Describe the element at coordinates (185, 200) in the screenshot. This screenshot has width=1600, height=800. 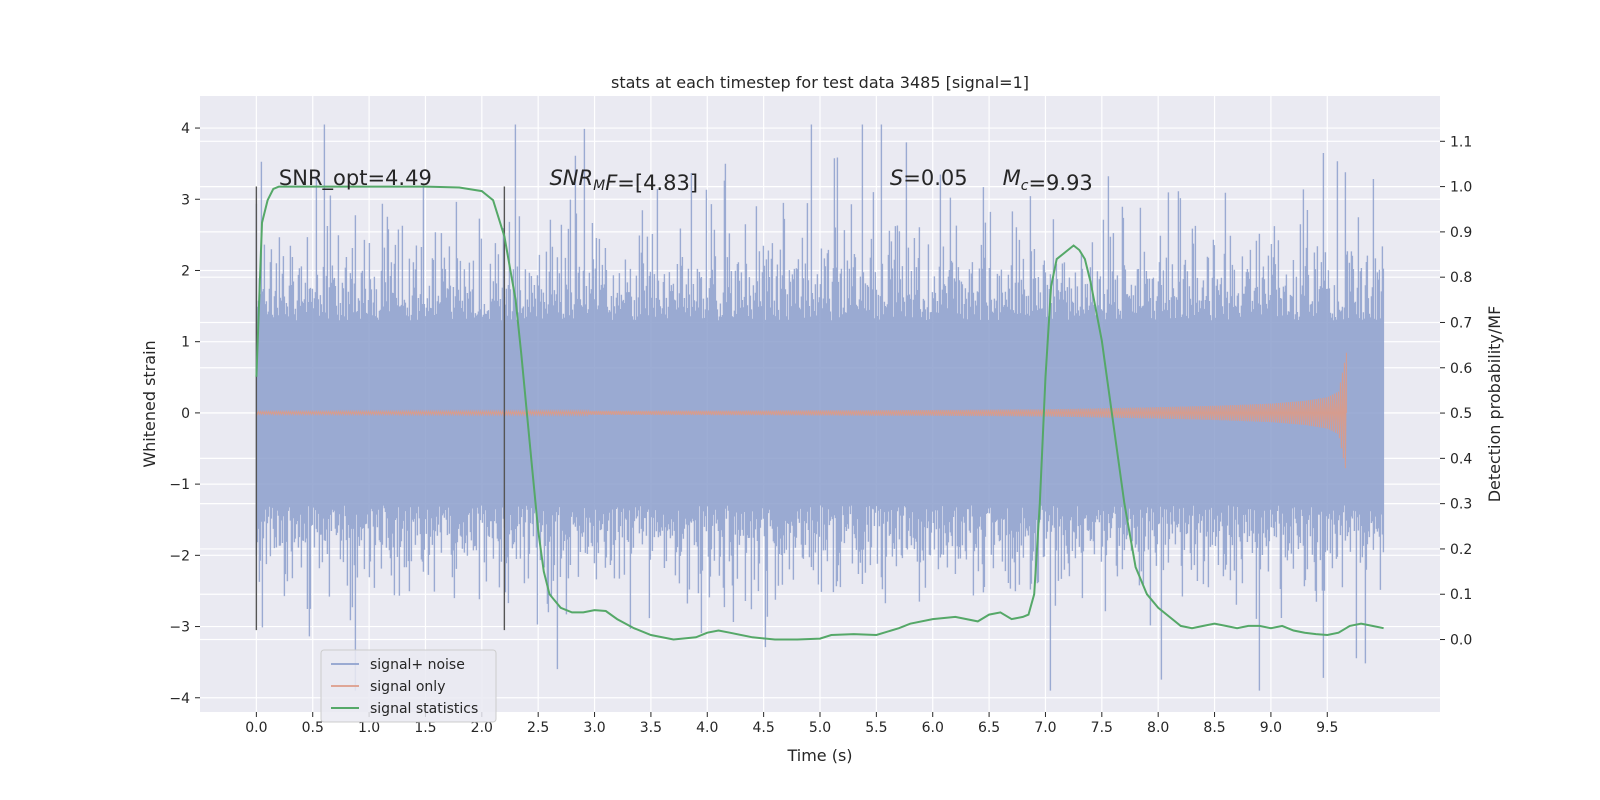
I see `y-tick-label: 3` at that location.